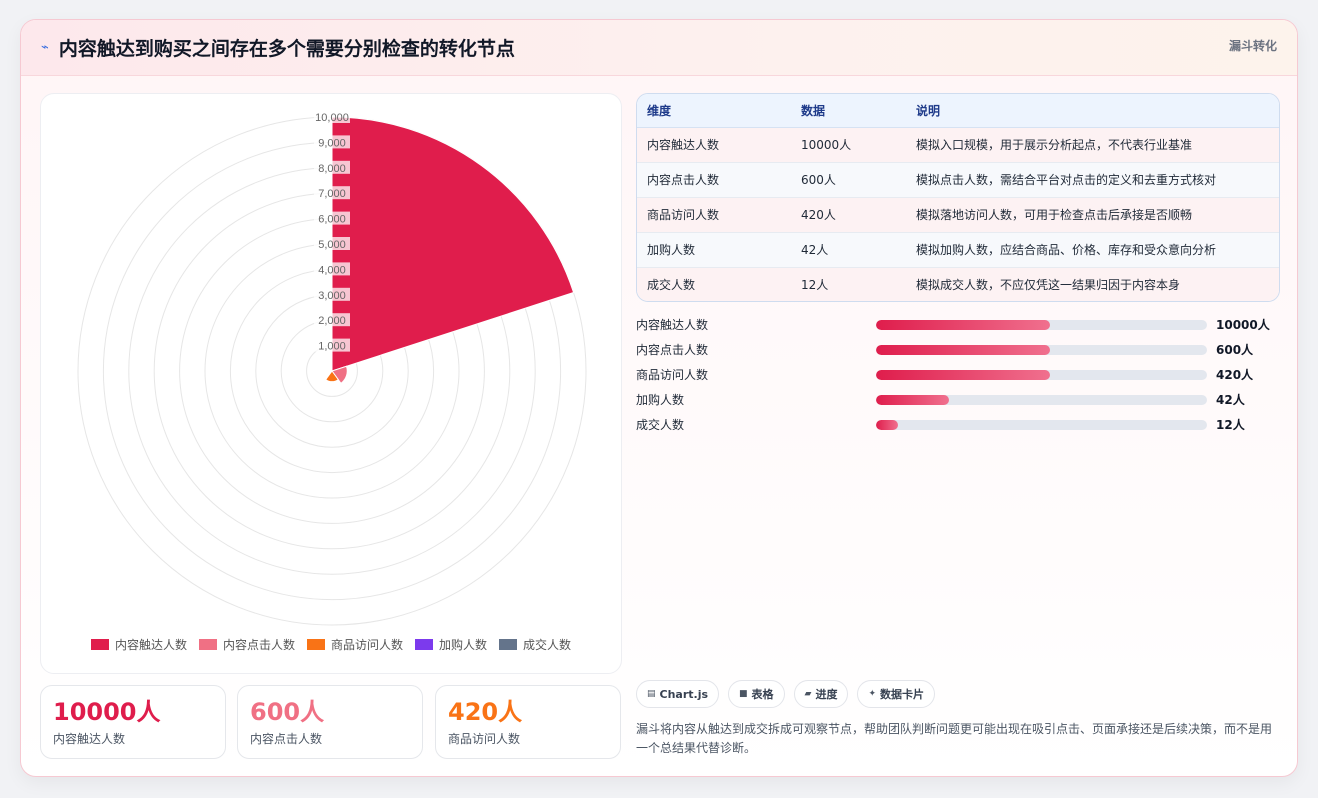 The height and width of the screenshot is (798, 1318). I want to click on stat-label: 商品访问人数, so click(484, 739).